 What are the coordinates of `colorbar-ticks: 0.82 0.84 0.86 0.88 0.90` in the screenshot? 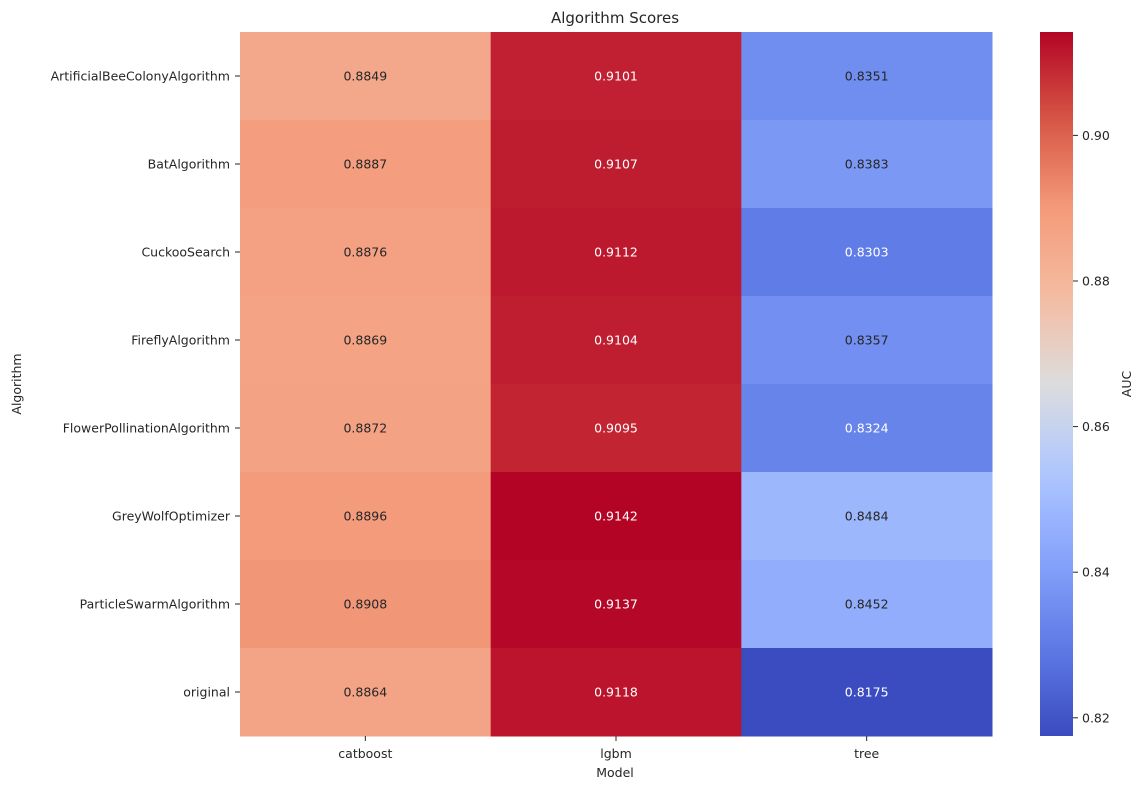 It's located at (1091, 426).